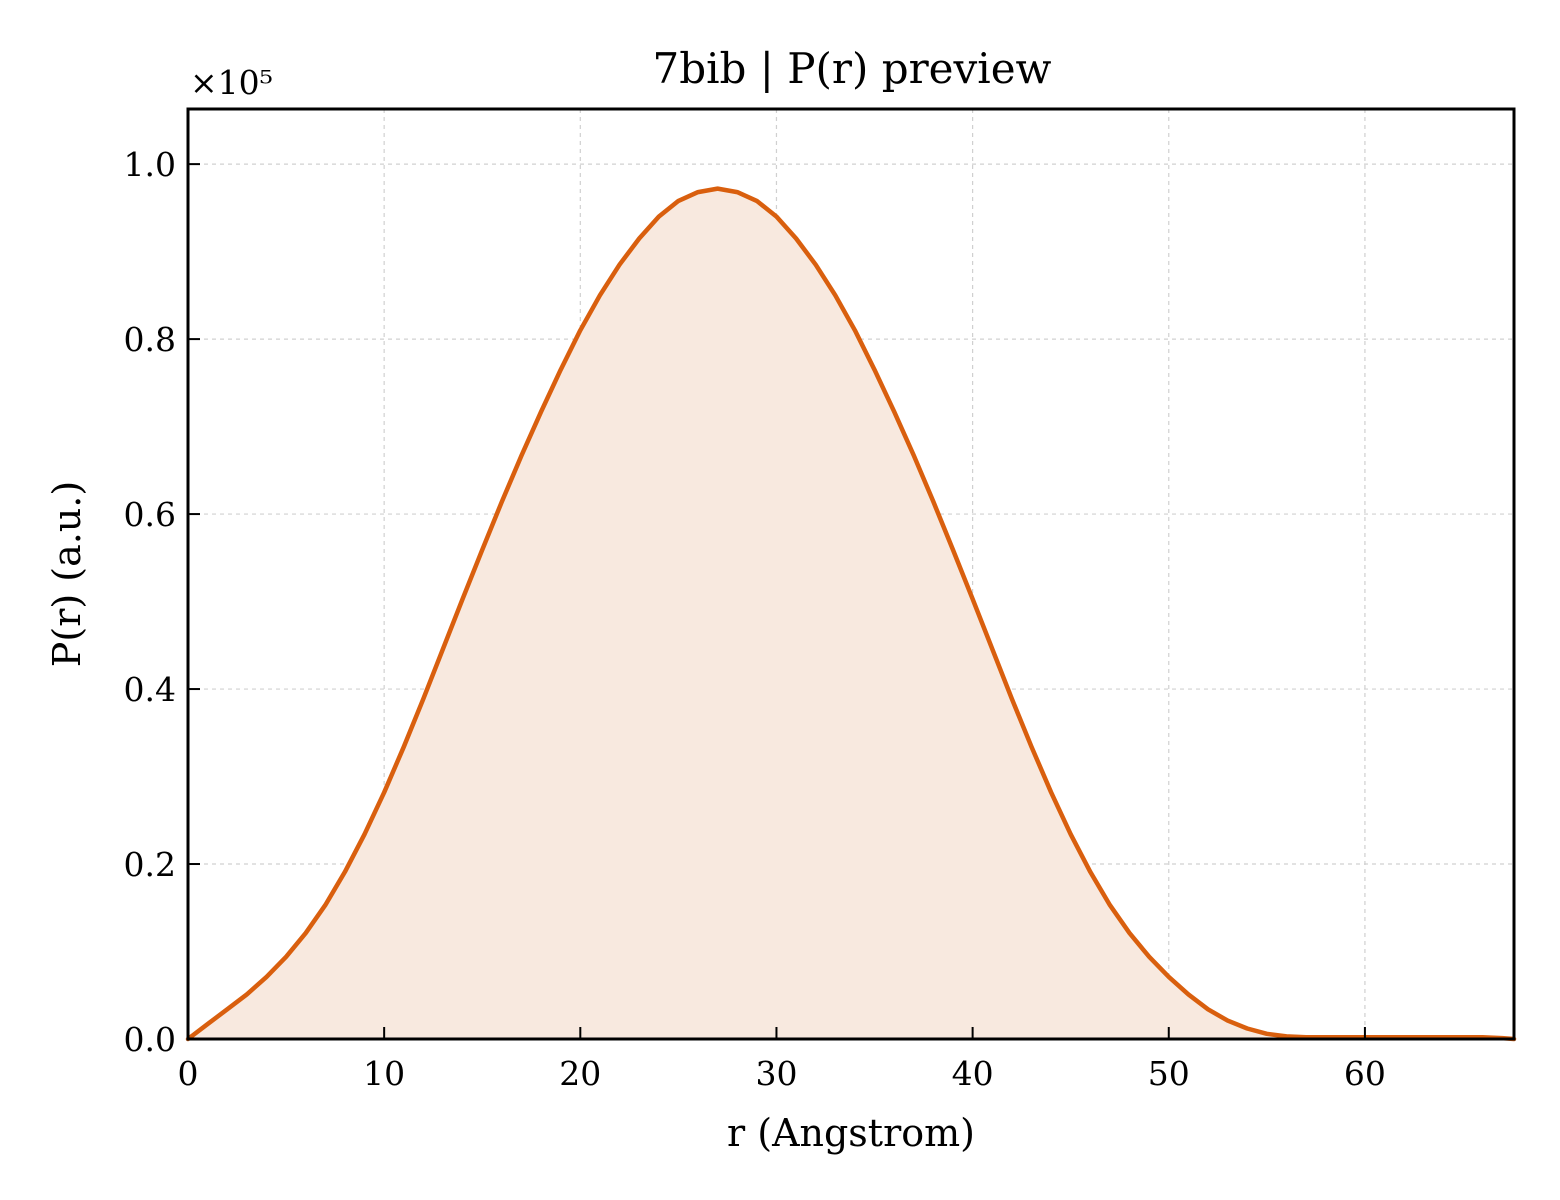 Image resolution: width=1560 pixels, height=1200 pixels. Describe the element at coordinates (1365, 1073) in the screenshot. I see `x-tick-label: 60` at that location.